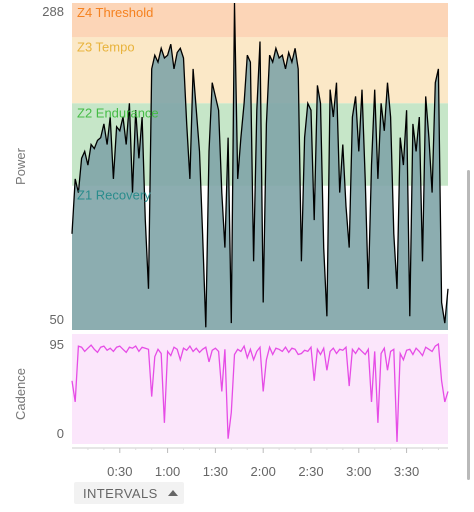  I want to click on zone-band-z4, so click(260, 20).